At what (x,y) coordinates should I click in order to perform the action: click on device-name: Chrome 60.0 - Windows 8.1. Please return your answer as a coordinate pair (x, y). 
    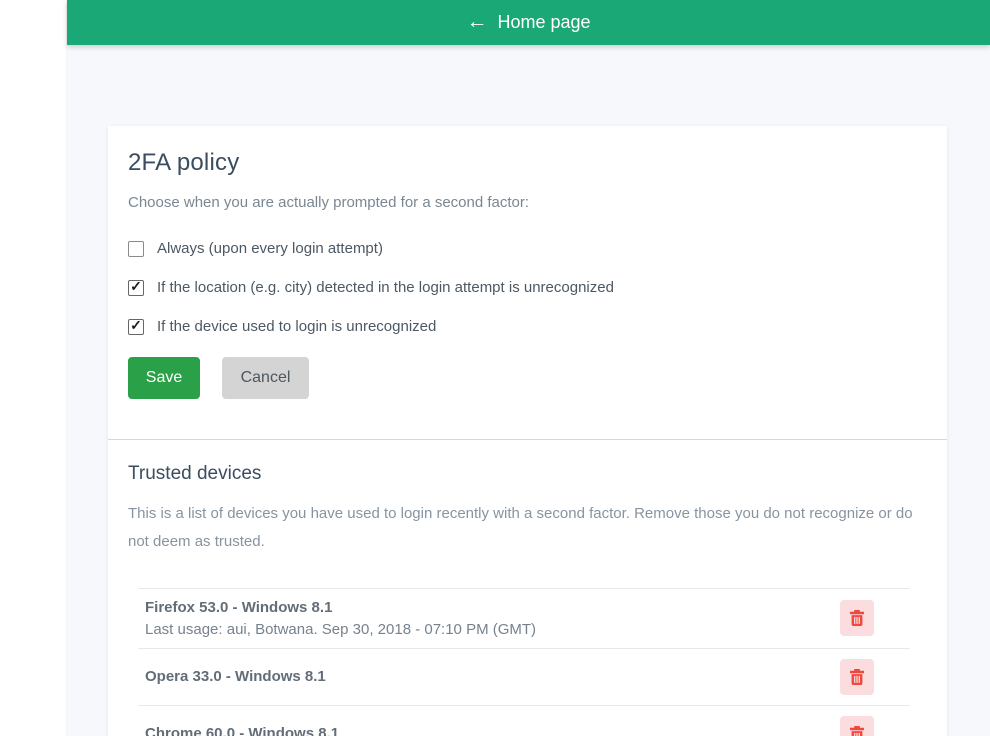
    Looking at the image, I should click on (242, 730).